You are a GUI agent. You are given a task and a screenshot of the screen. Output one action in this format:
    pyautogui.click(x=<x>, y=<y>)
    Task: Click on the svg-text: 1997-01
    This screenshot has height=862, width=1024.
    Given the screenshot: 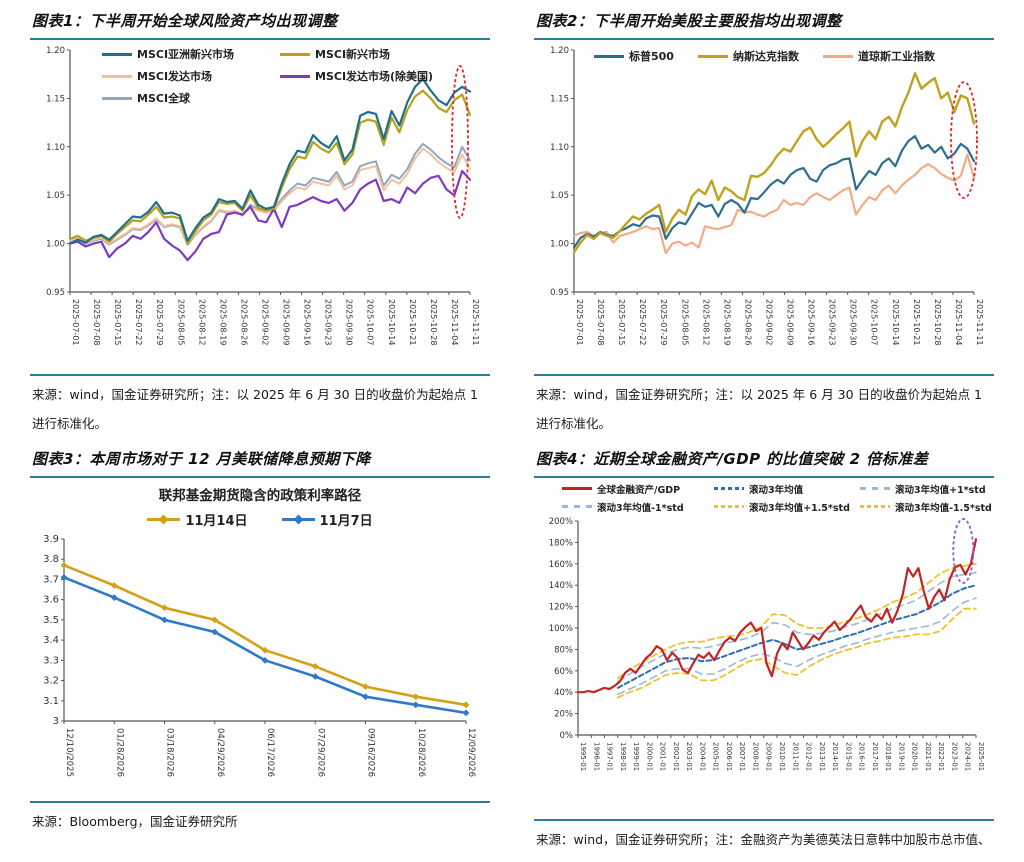 What is the action you would take?
    pyautogui.click(x=610, y=756)
    